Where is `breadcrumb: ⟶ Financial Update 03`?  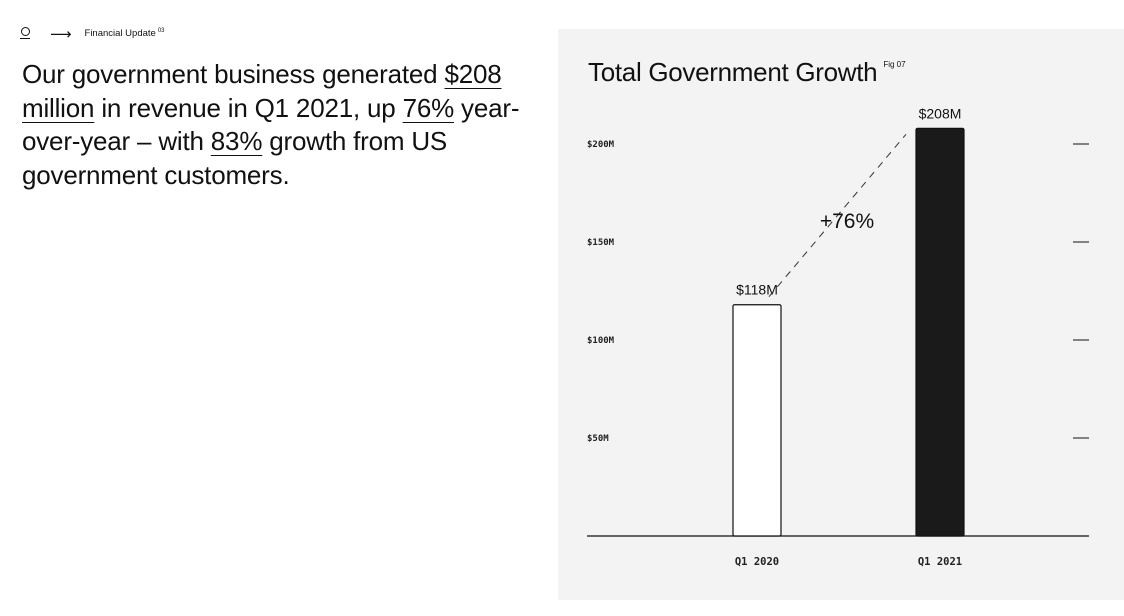
breadcrumb: ⟶ Financial Update 03 is located at coordinates (92, 34).